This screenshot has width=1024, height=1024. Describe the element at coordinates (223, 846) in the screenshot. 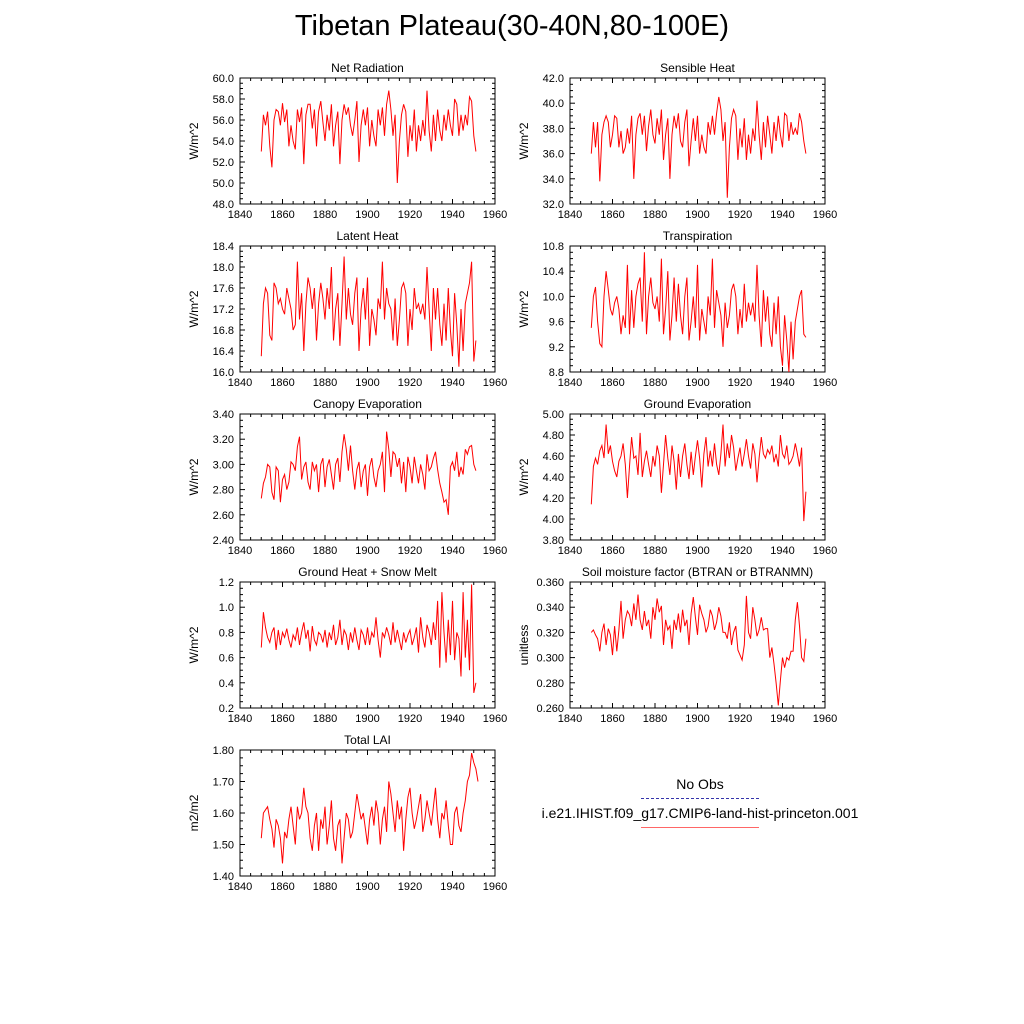

I see `y-tick-label: 1.50` at that location.